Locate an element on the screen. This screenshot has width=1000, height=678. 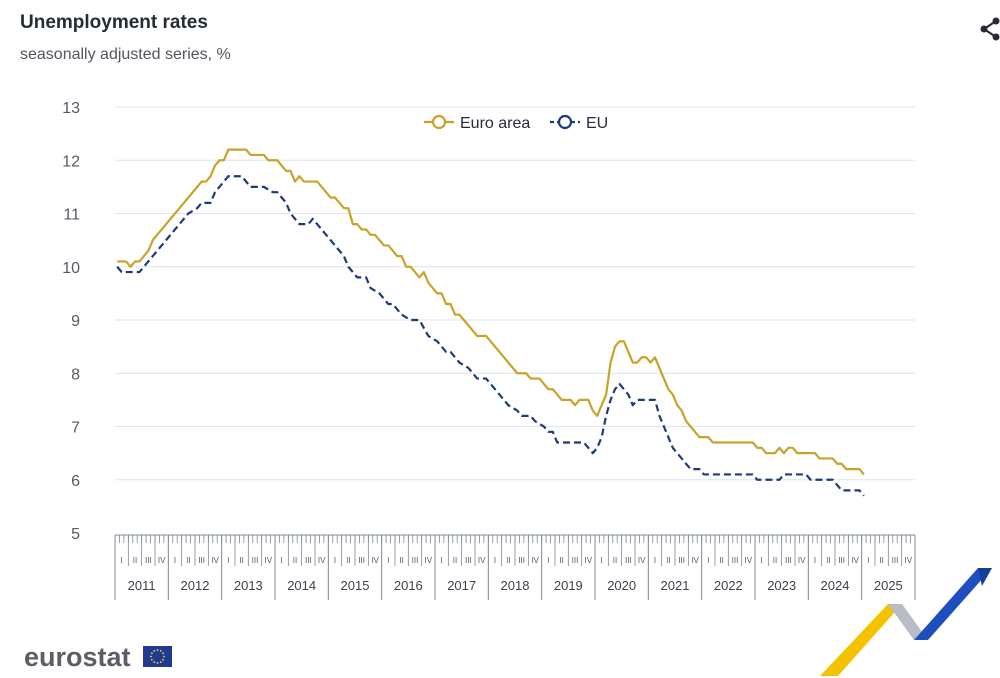
y-axis: 5 6 7 8 9 10 11 12 13 is located at coordinates (71, 321).